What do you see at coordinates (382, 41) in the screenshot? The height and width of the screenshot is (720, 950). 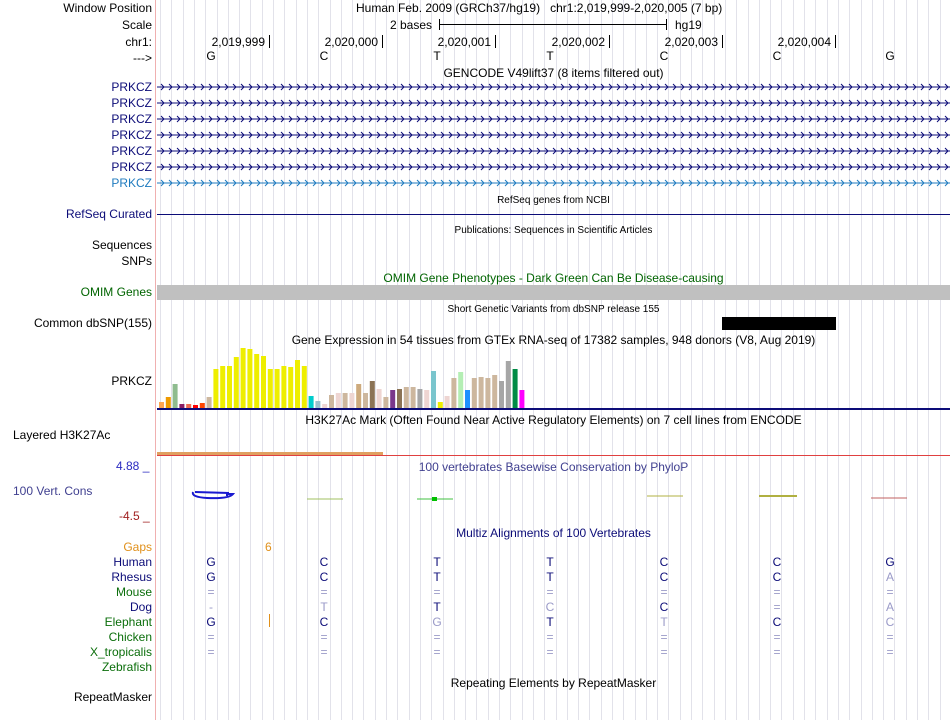 I see `ruler-tick-mark` at bounding box center [382, 41].